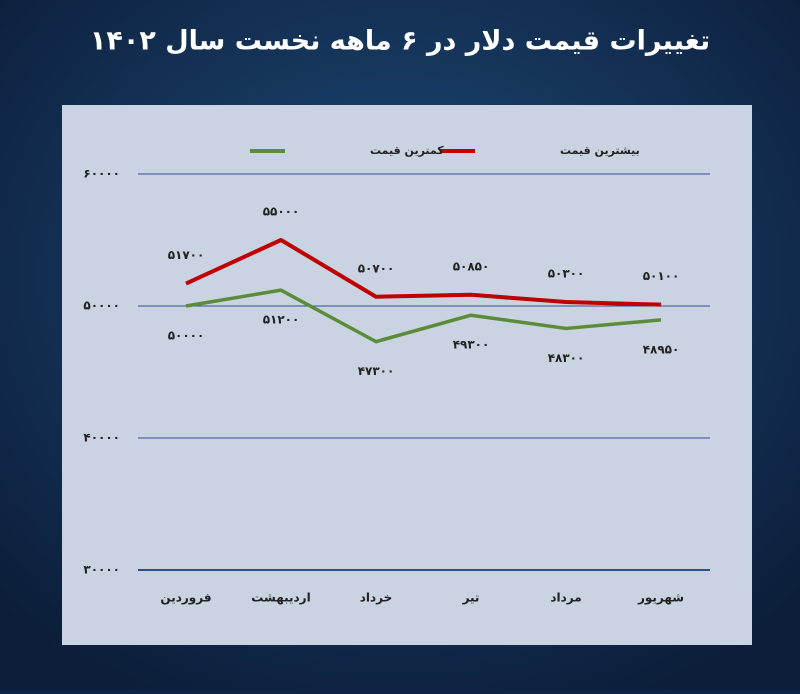 Image resolution: width=800 pixels, height=694 pixels. What do you see at coordinates (565, 598) in the screenshot?
I see `x-tick-label: مرداد` at bounding box center [565, 598].